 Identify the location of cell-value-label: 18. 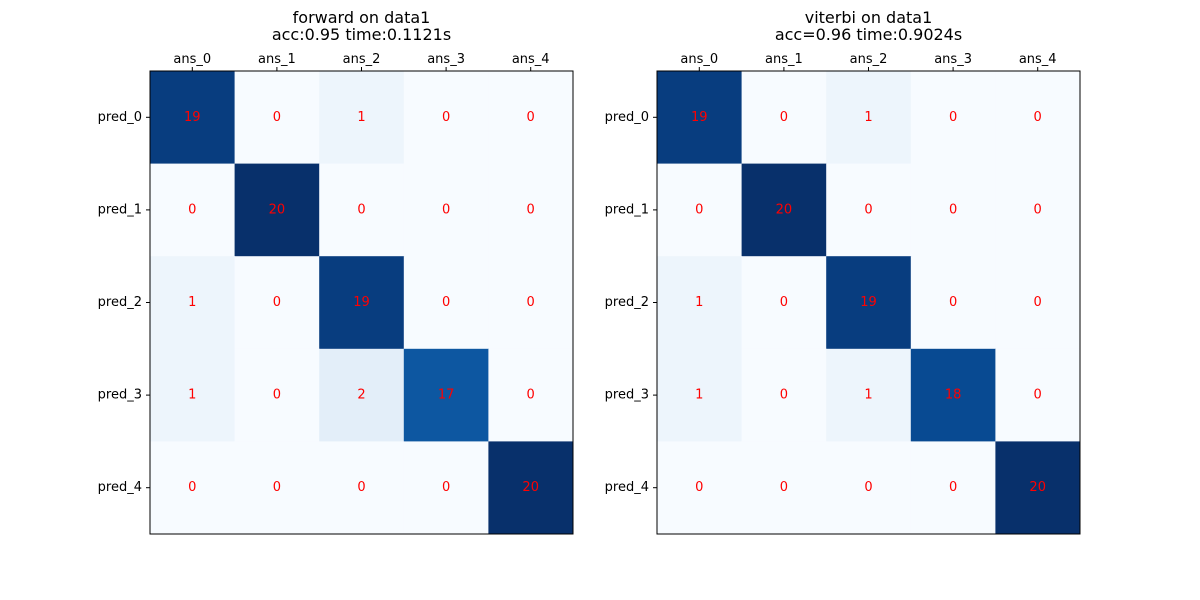
(953, 395).